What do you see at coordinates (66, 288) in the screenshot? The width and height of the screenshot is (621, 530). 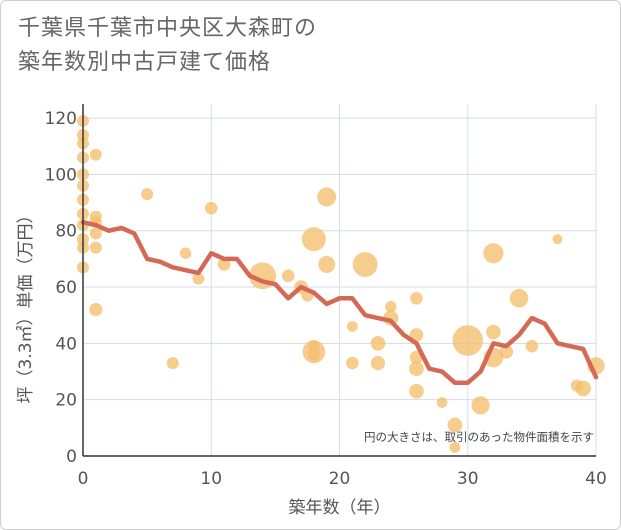 I see `y-tick-label: 60` at bounding box center [66, 288].